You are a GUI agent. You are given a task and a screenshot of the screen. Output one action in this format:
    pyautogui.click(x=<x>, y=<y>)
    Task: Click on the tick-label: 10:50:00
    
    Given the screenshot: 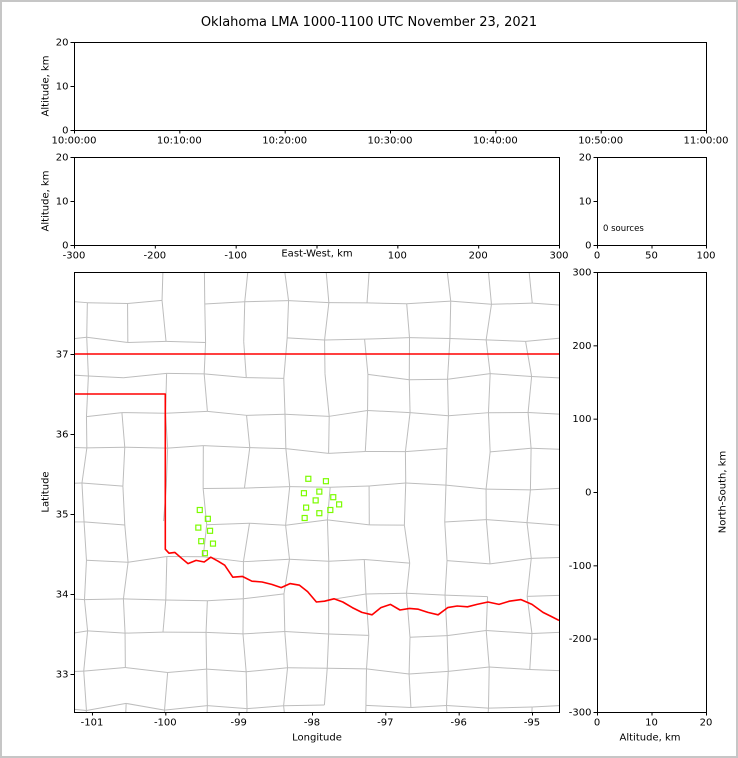 What is the action you would take?
    pyautogui.click(x=600, y=141)
    